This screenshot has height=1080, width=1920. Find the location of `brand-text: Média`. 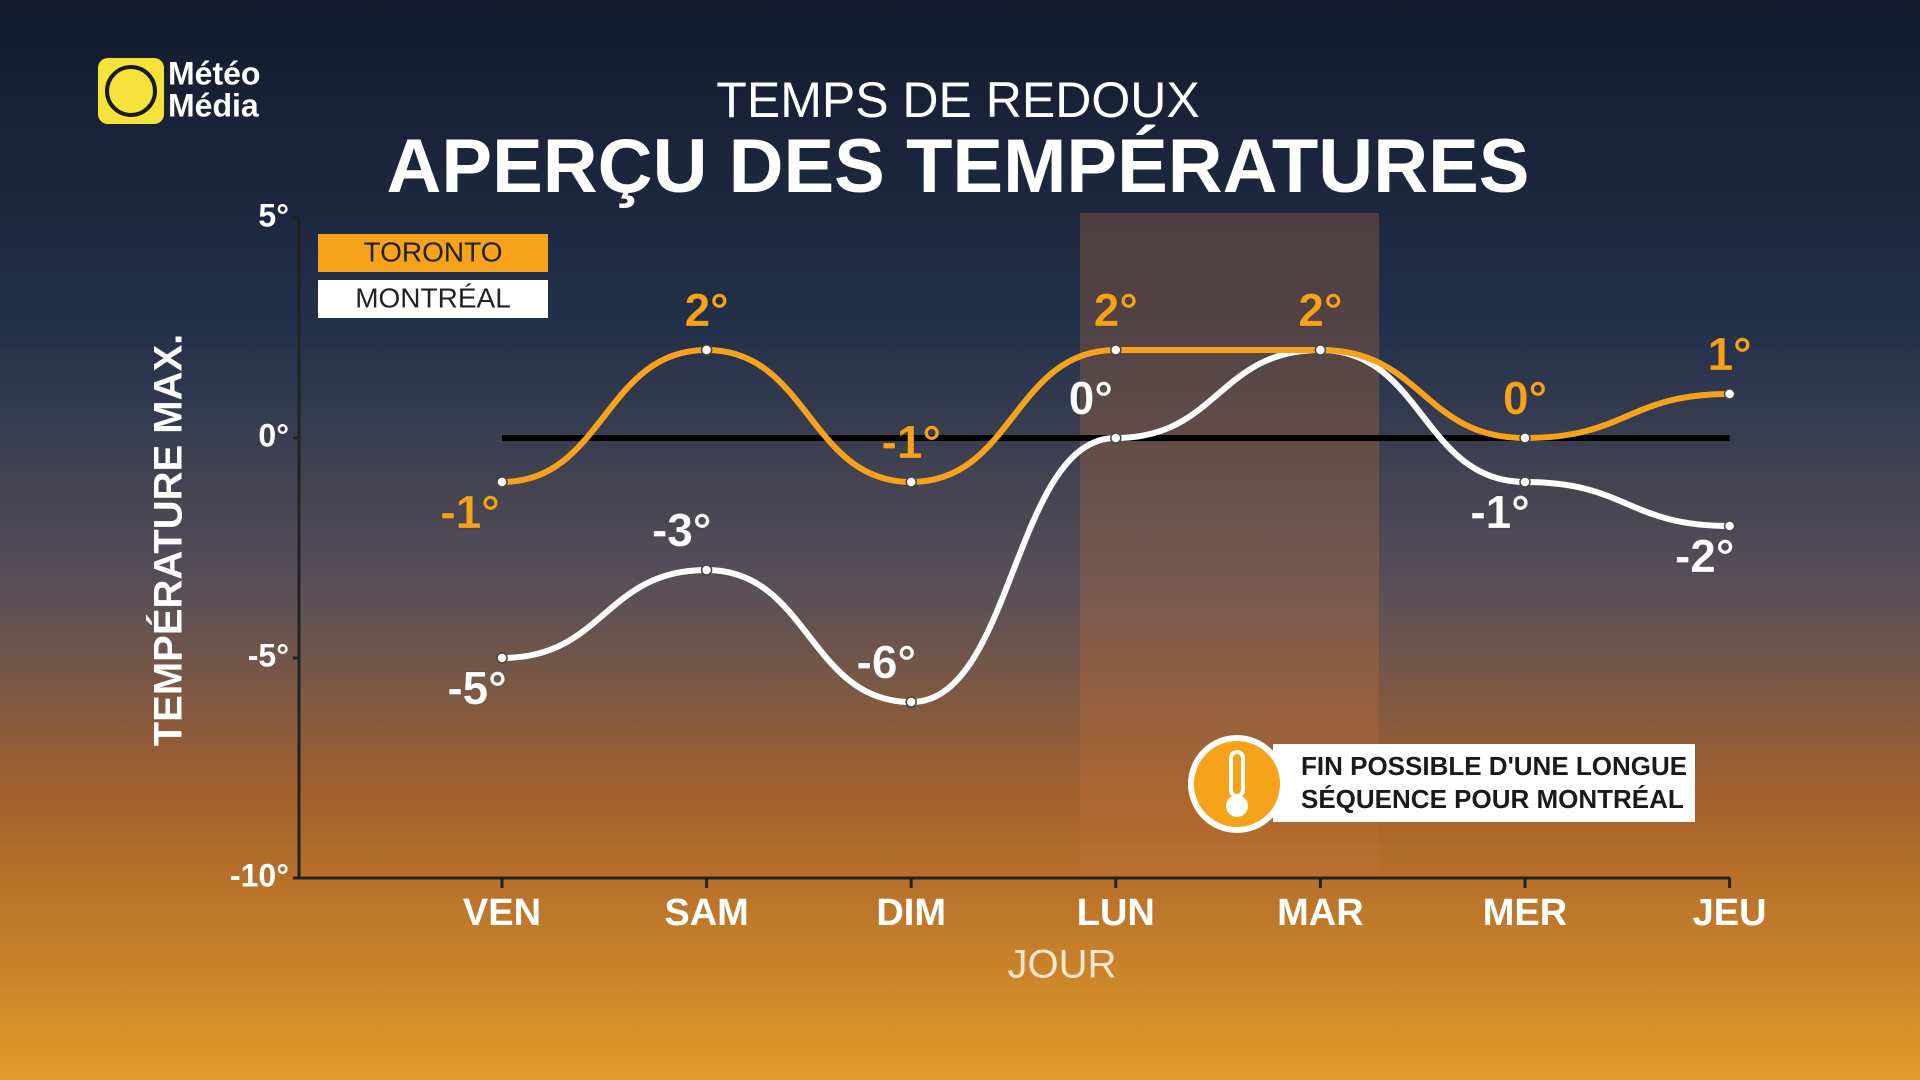

brand-text: Média is located at coordinates (213, 105).